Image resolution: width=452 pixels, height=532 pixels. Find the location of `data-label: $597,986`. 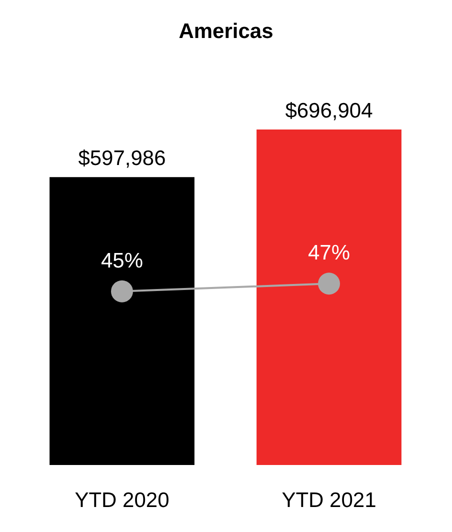

data-label: $597,986 is located at coordinates (122, 158).